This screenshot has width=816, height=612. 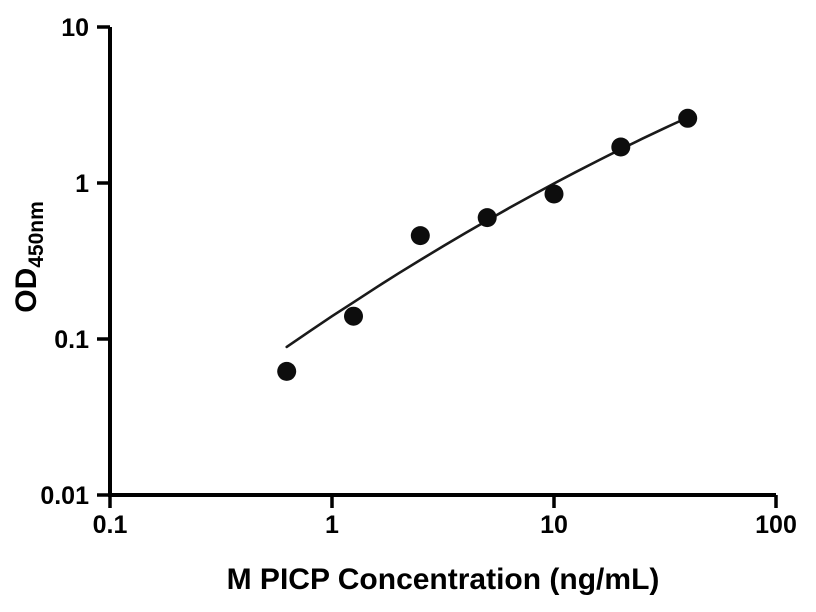 I want to click on y-tick-label: 0.01, so click(x=64, y=496).